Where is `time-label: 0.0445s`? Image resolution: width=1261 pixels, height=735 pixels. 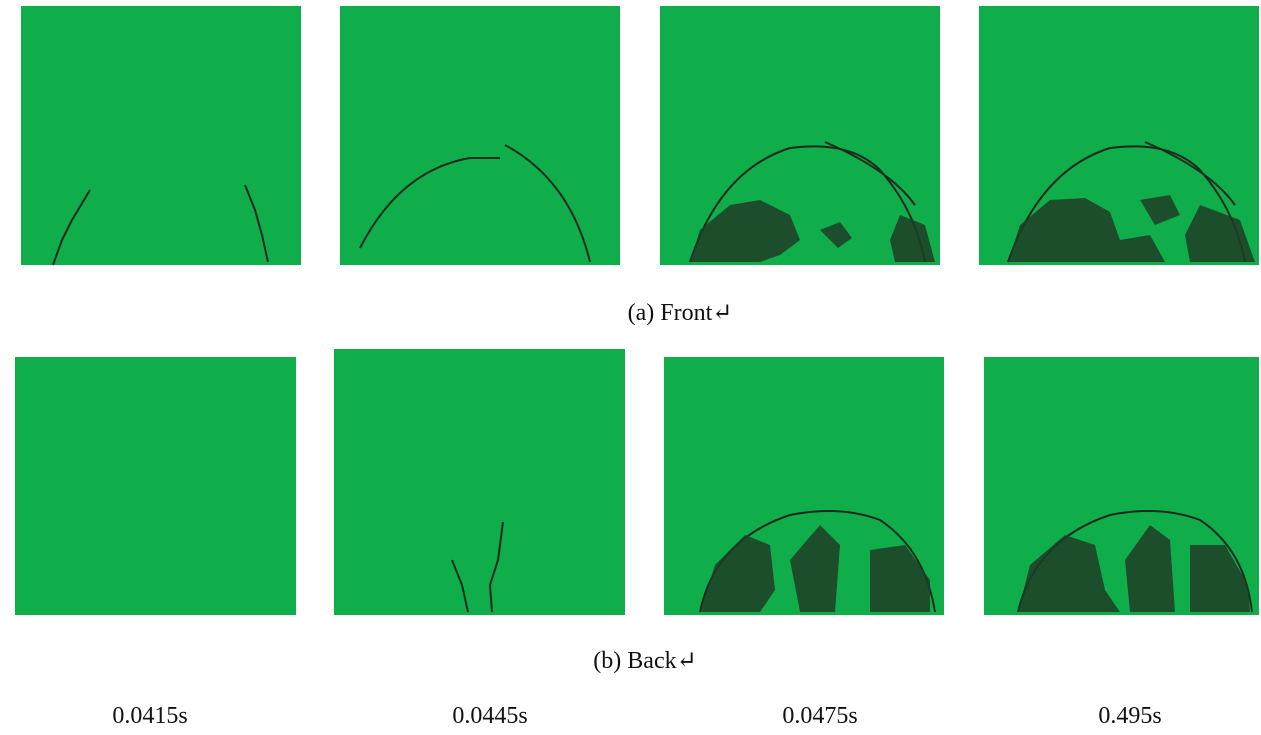 time-label: 0.0445s is located at coordinates (490, 716).